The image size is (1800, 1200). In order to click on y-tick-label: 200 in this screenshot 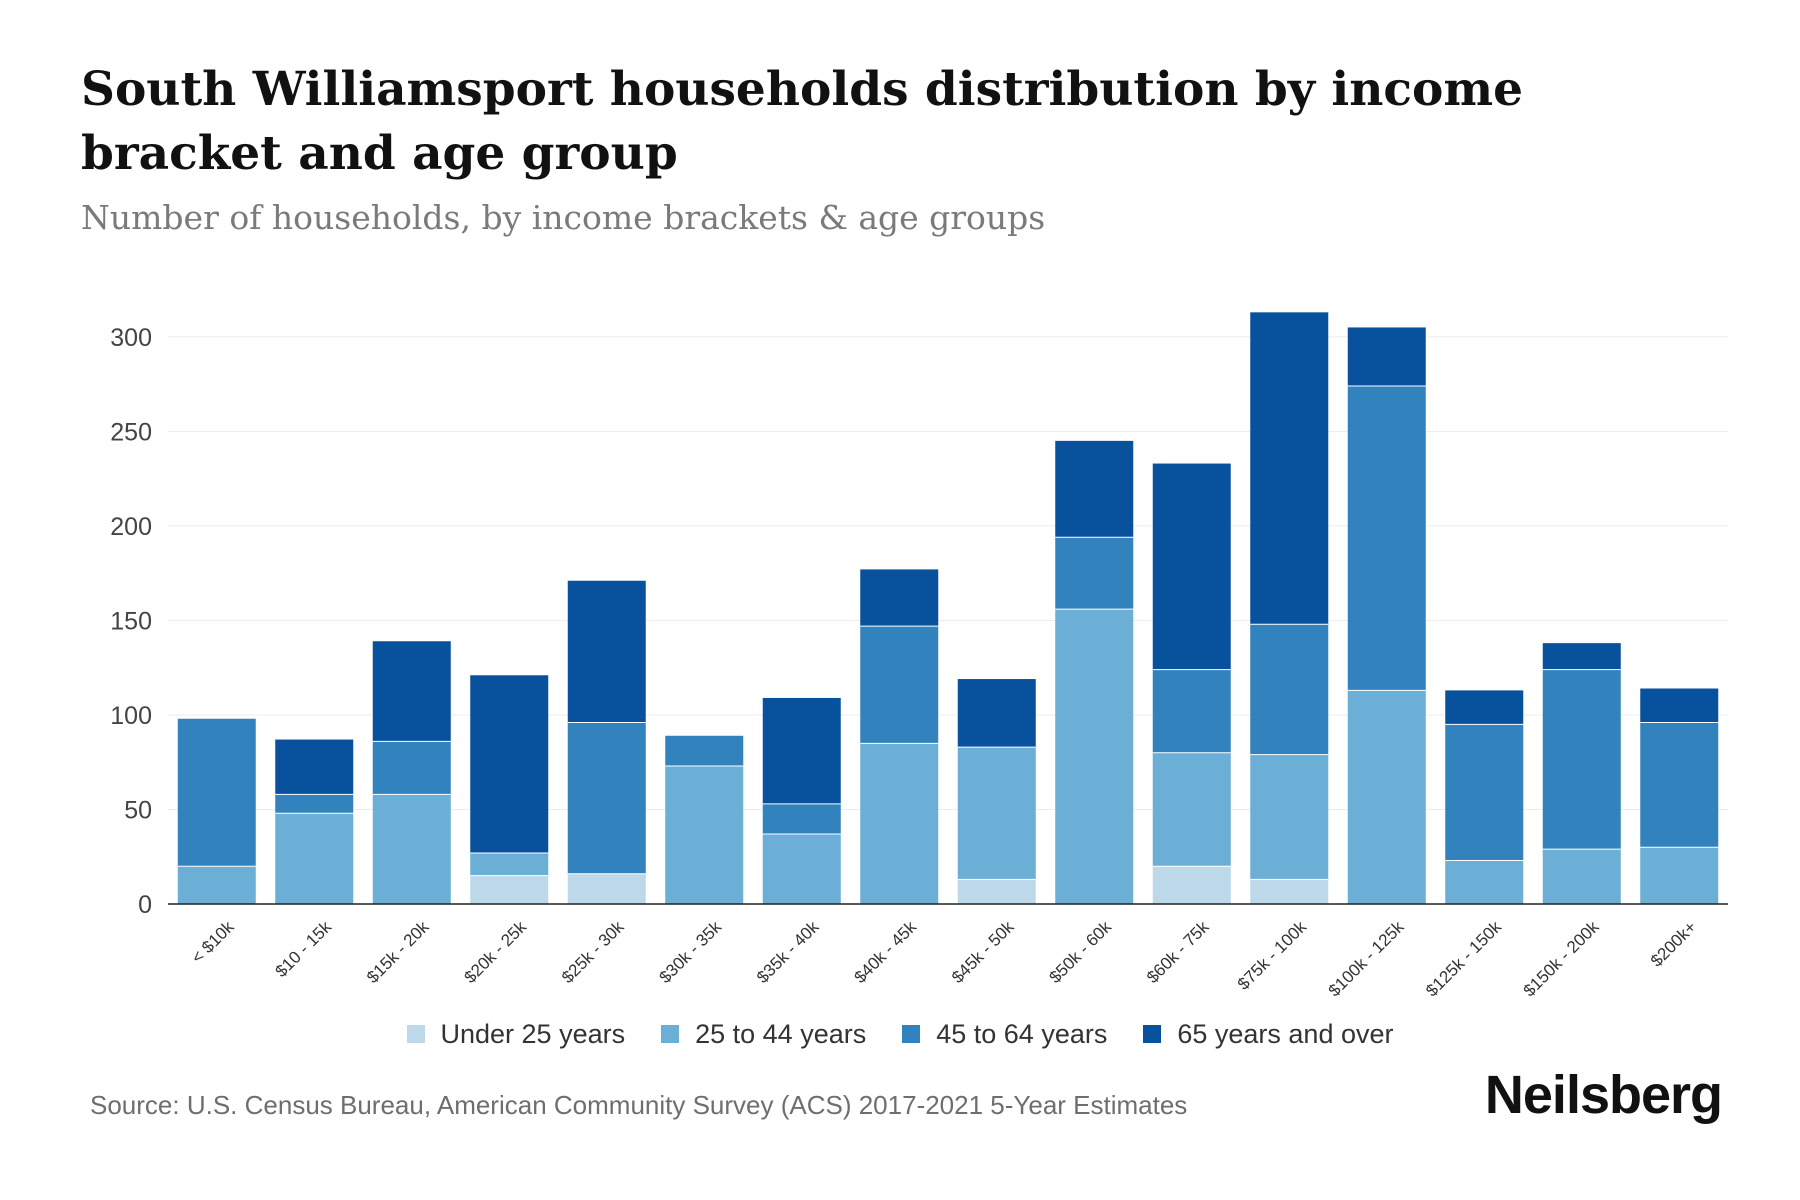, I will do `click(131, 527)`.